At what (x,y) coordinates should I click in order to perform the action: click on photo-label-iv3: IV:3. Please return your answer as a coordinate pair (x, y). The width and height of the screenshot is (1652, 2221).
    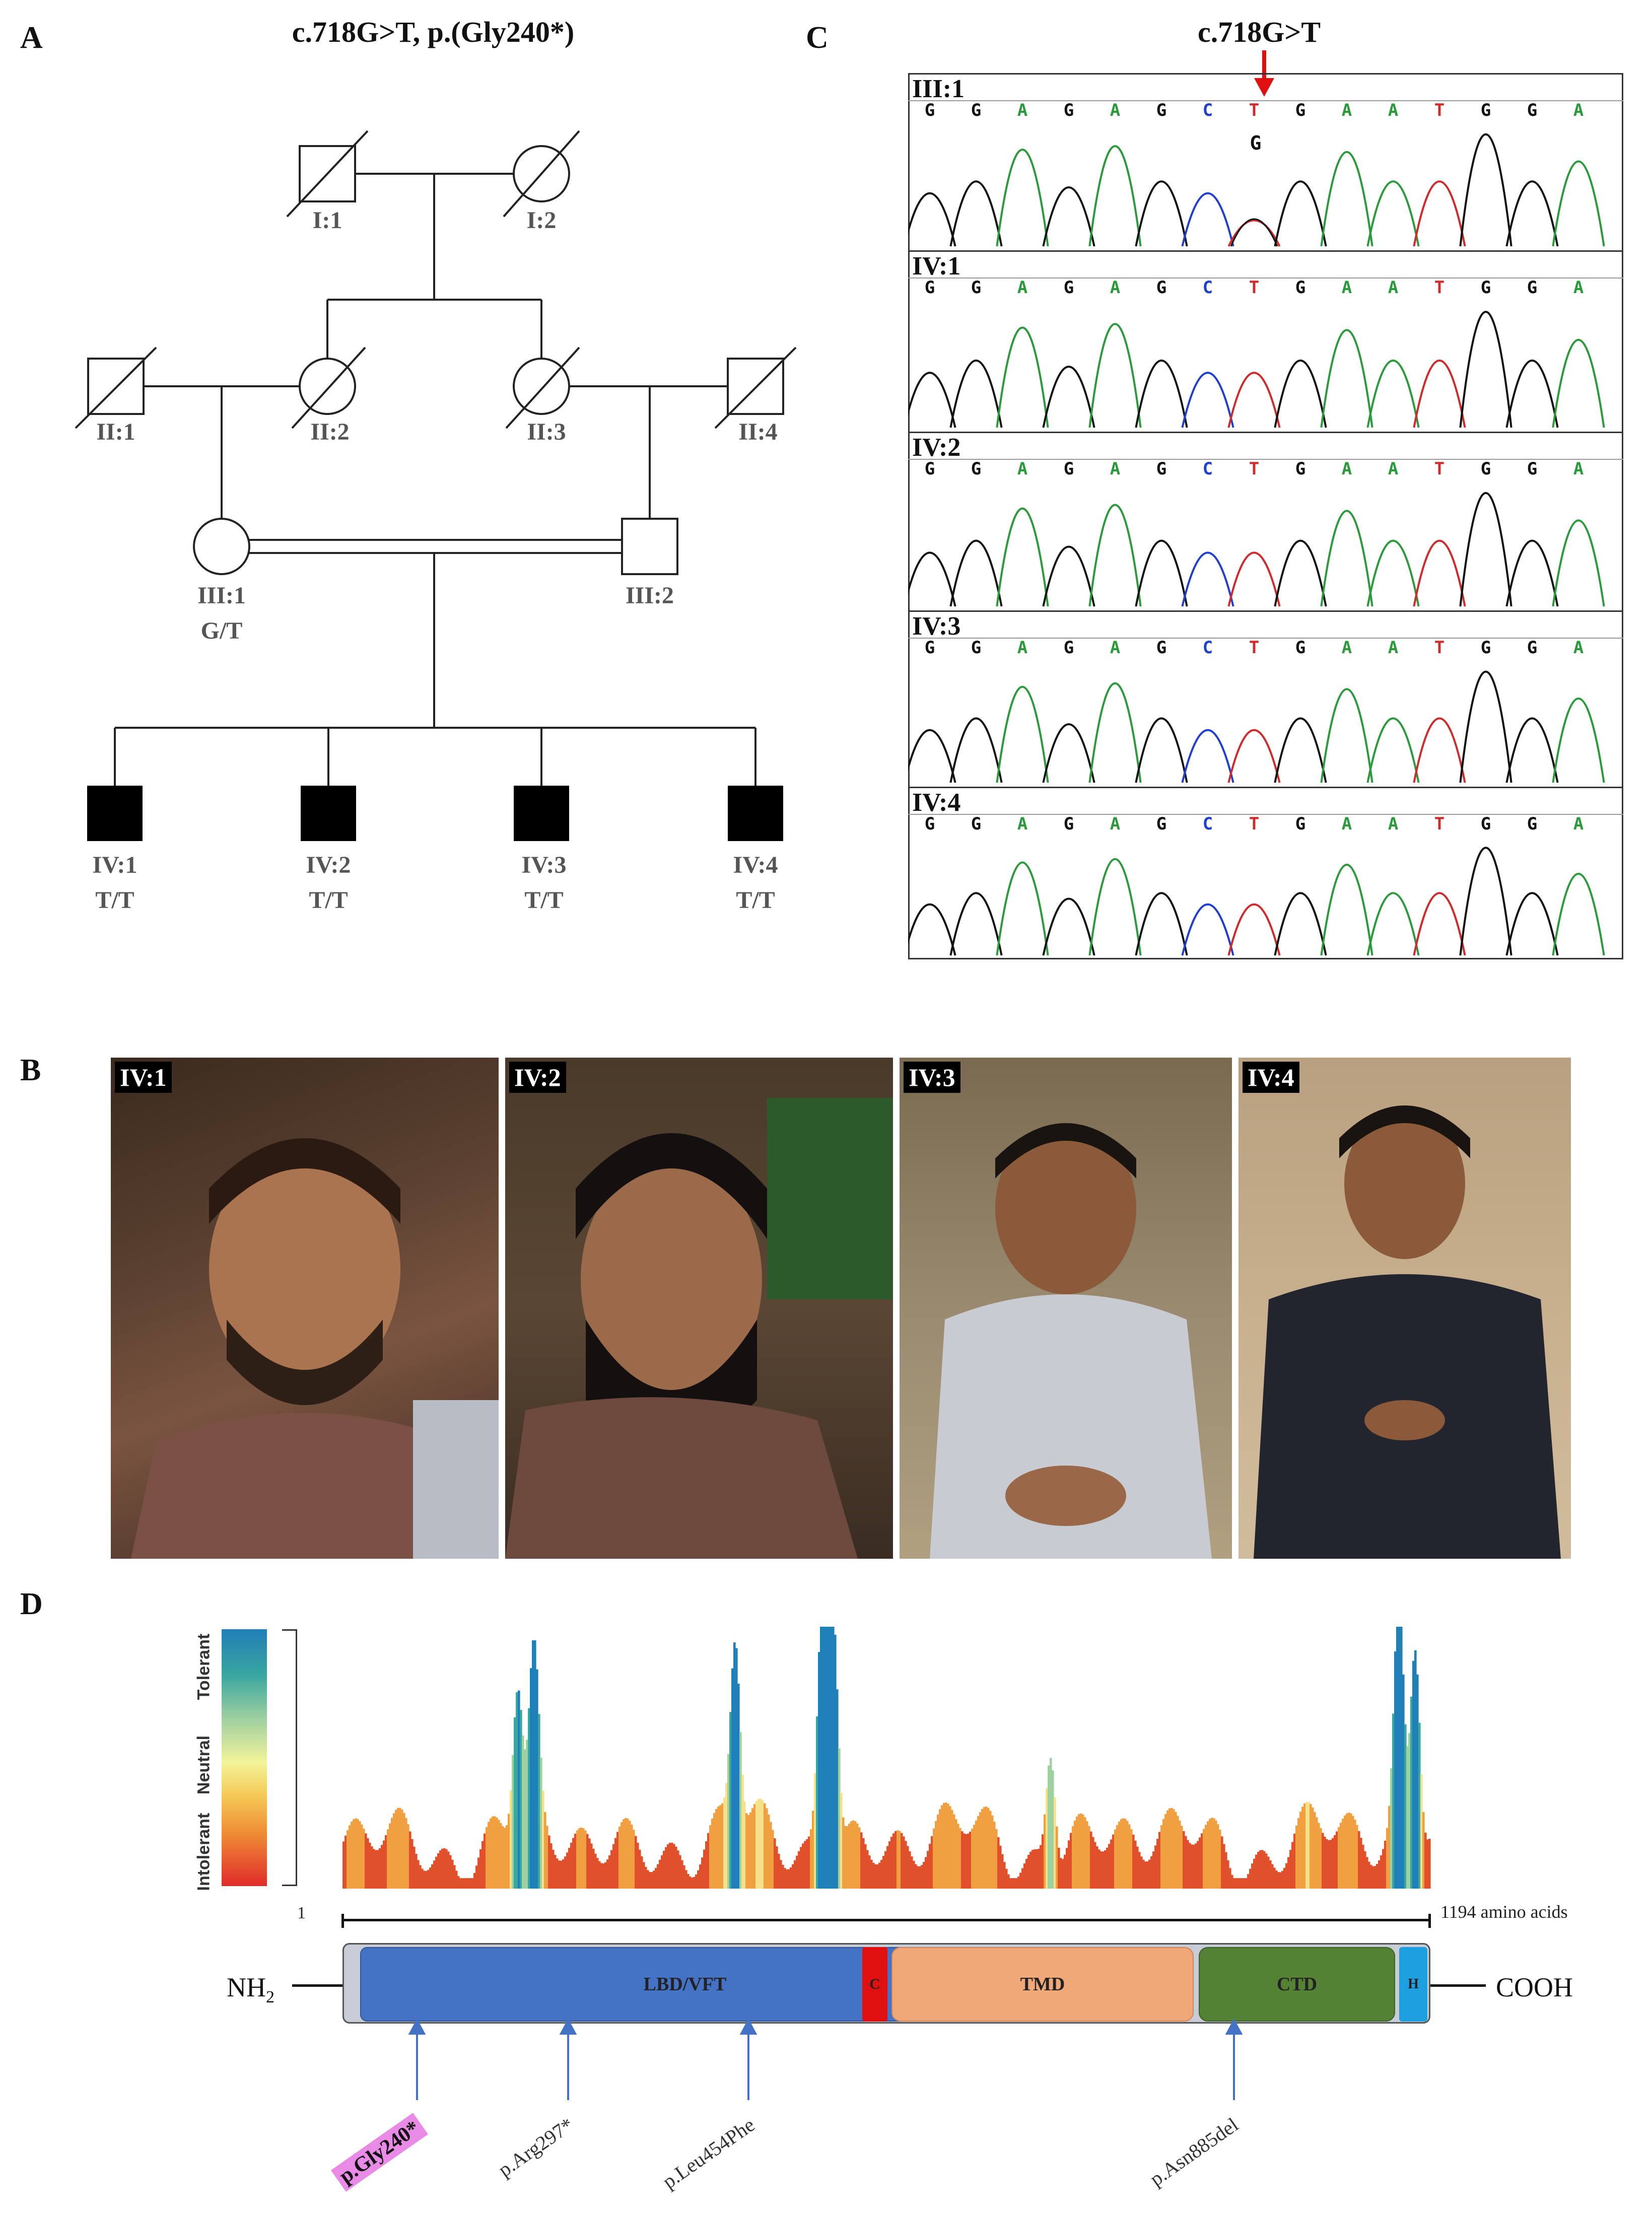
    Looking at the image, I should click on (932, 1077).